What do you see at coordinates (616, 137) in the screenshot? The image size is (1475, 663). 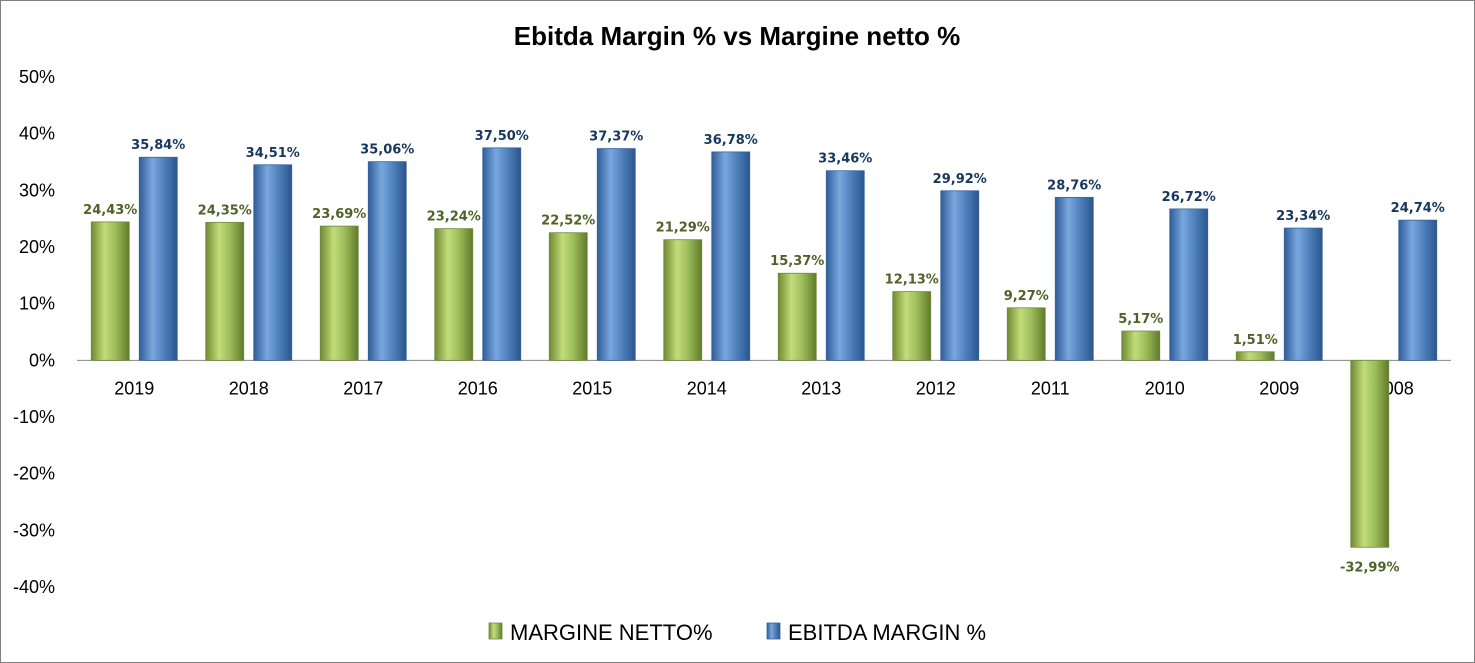 I see `data-label: 37,37%` at bounding box center [616, 137].